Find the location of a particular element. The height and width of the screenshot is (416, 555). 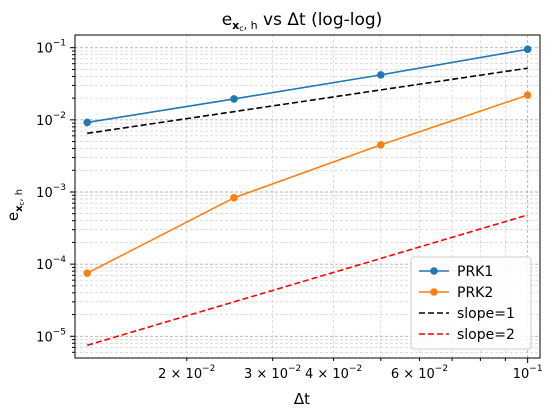

x-tick-mantissa: 3 × 10 is located at coordinates (266, 374).